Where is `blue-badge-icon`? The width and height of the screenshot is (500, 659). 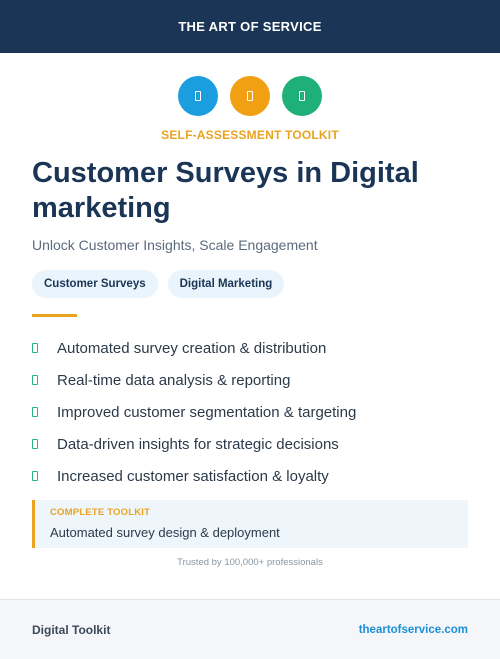 blue-badge-icon is located at coordinates (198, 96).